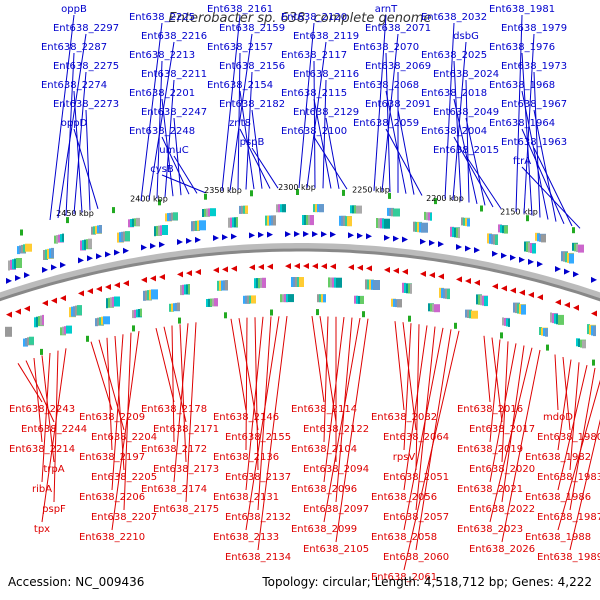 Image resolution: width=600 pixels, height=600 pixels. I want to click on reverse-gene-label: Ent638_1989, so click(568, 557).